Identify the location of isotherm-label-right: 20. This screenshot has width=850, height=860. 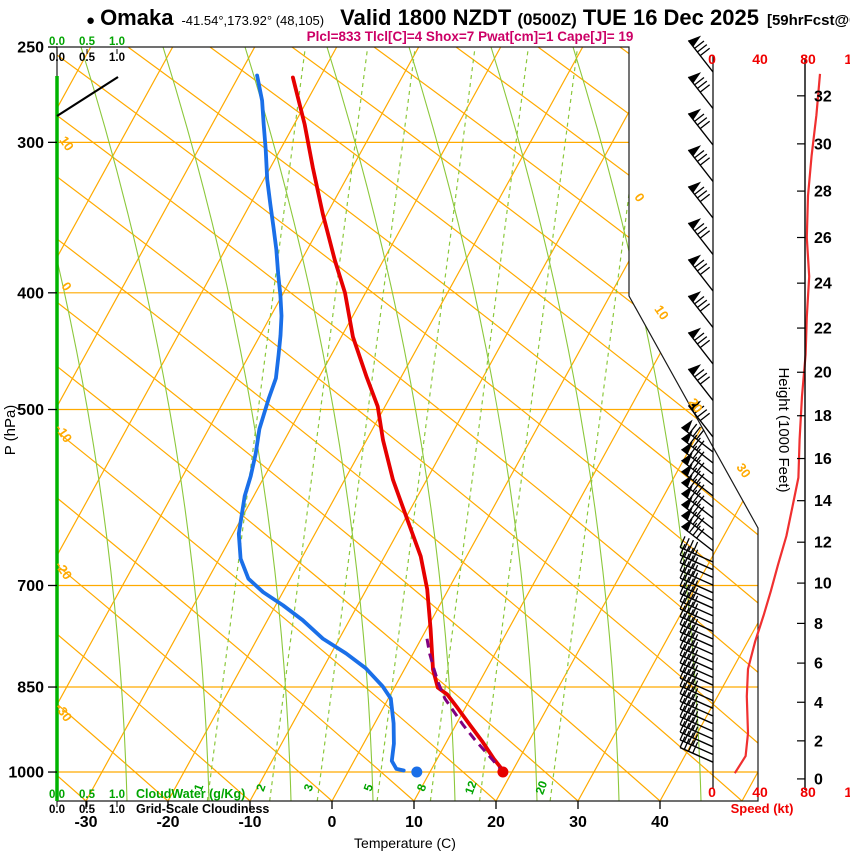
(695, 405).